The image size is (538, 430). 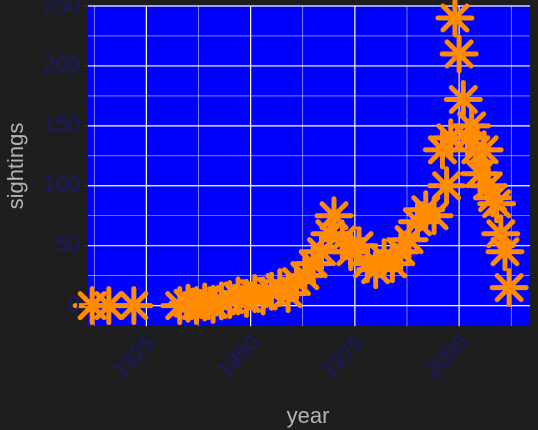 I want to click on y-axis-title: sightings, so click(x=15, y=166).